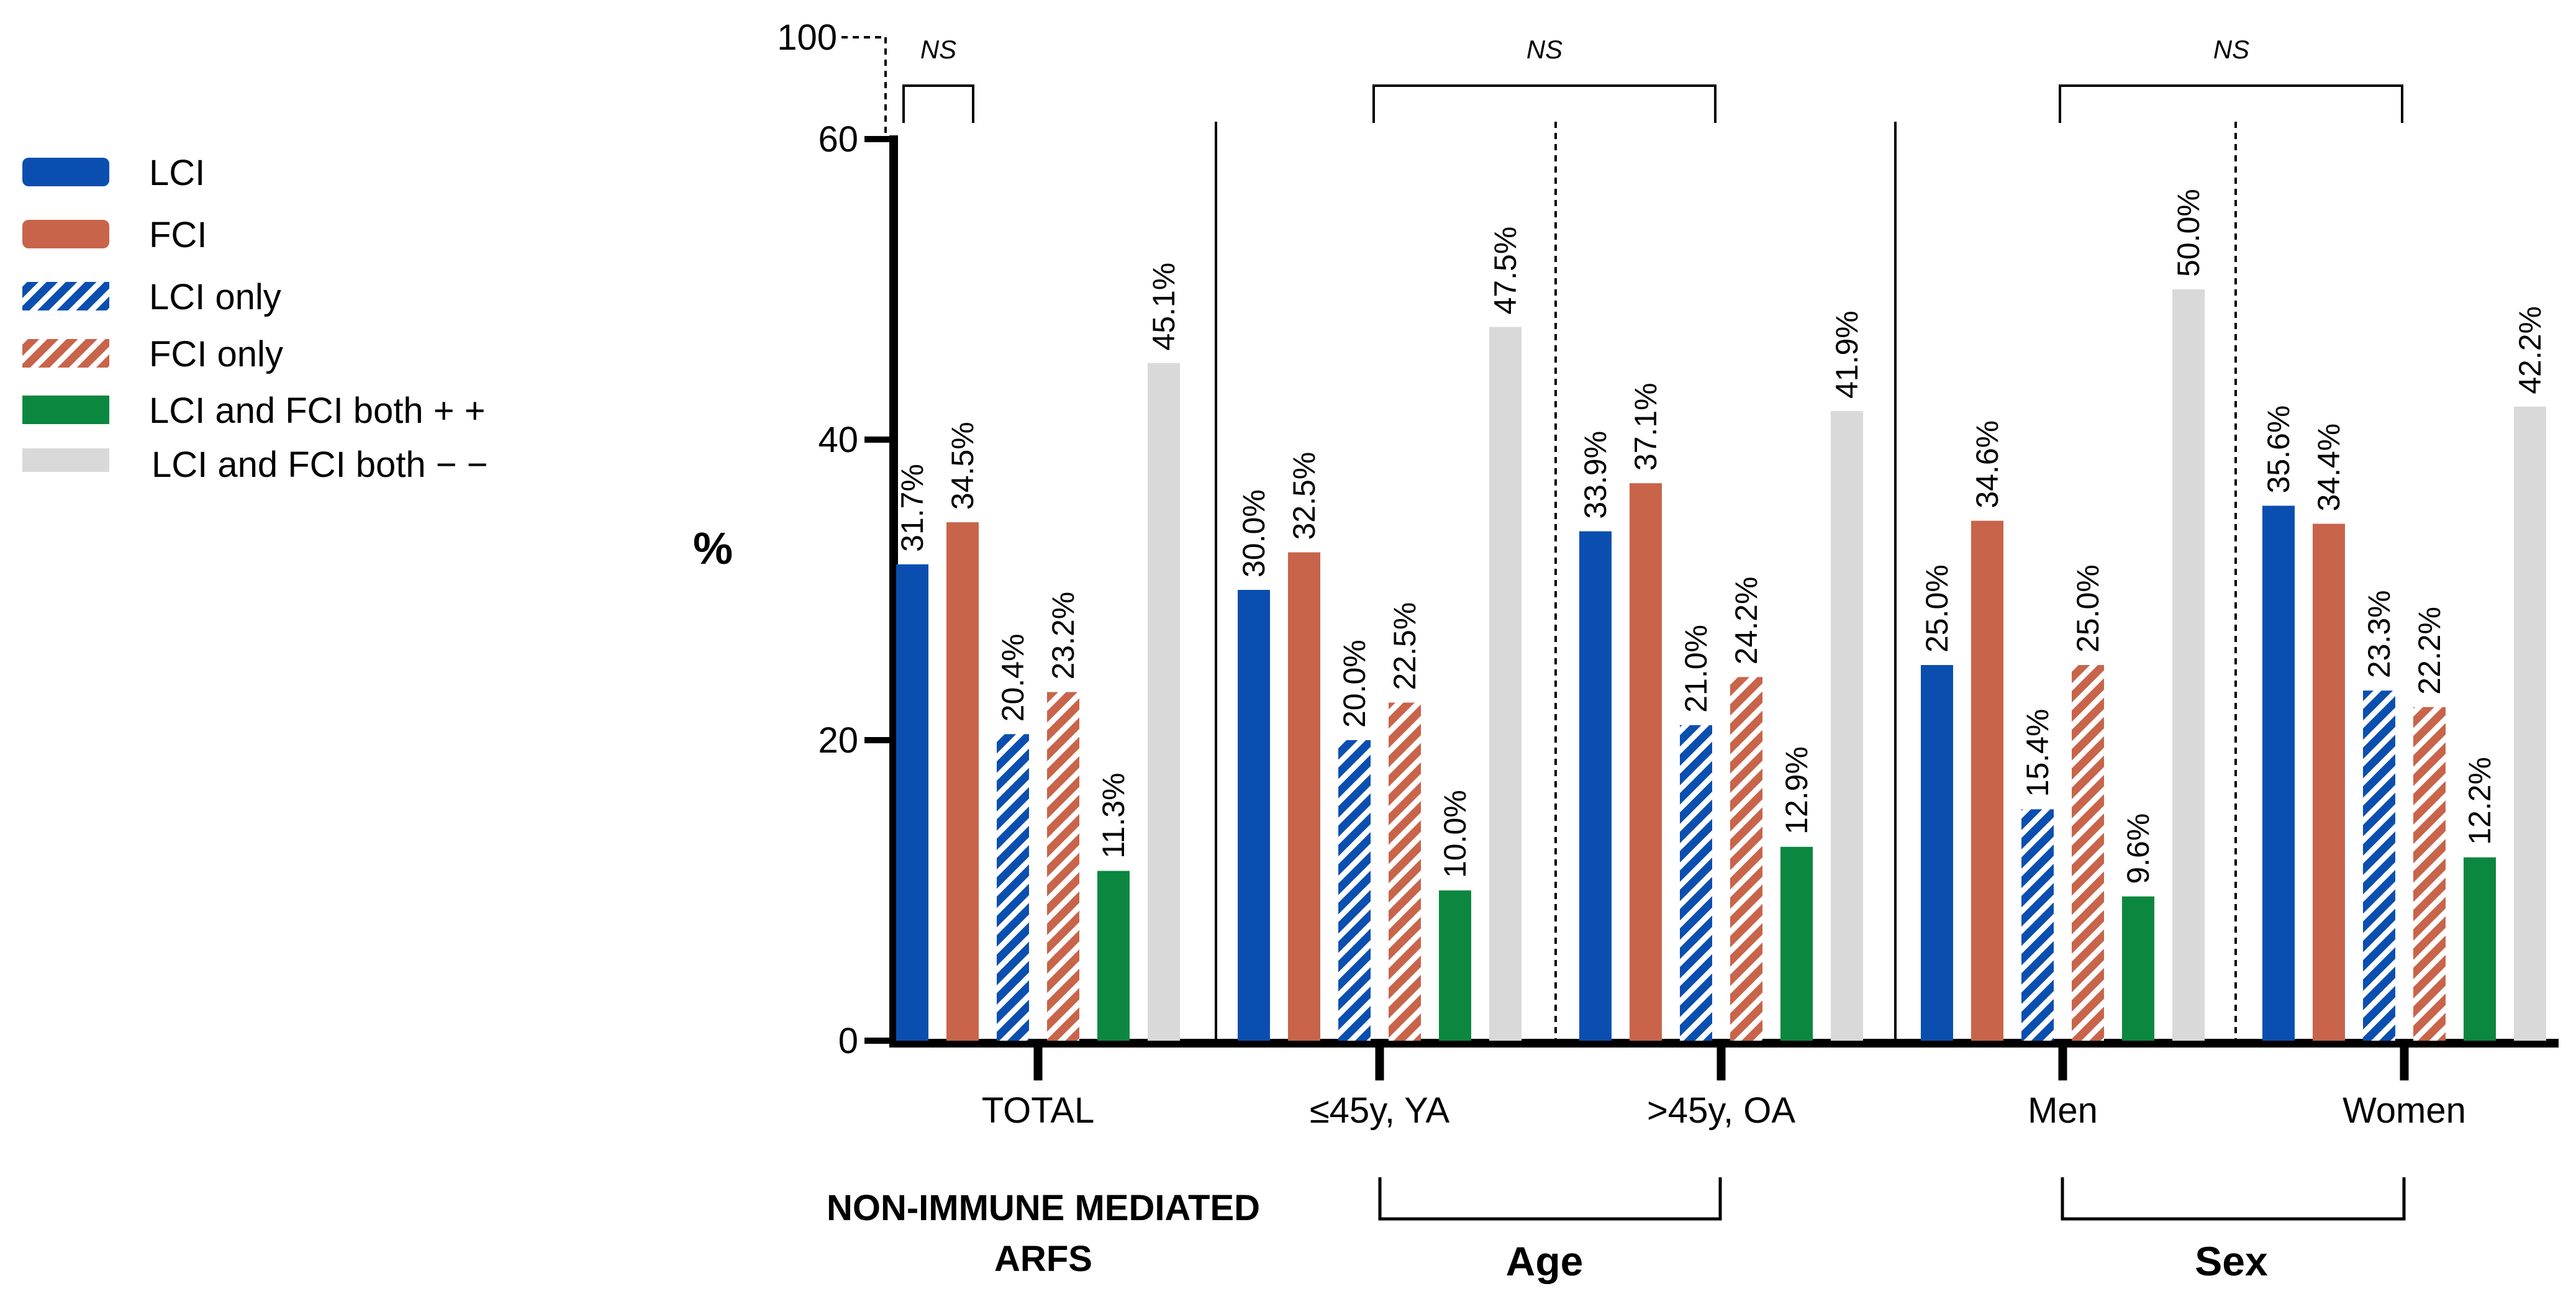 The image size is (2576, 1299). Describe the element at coordinates (2278, 773) in the screenshot. I see `bar-women-lci` at that location.